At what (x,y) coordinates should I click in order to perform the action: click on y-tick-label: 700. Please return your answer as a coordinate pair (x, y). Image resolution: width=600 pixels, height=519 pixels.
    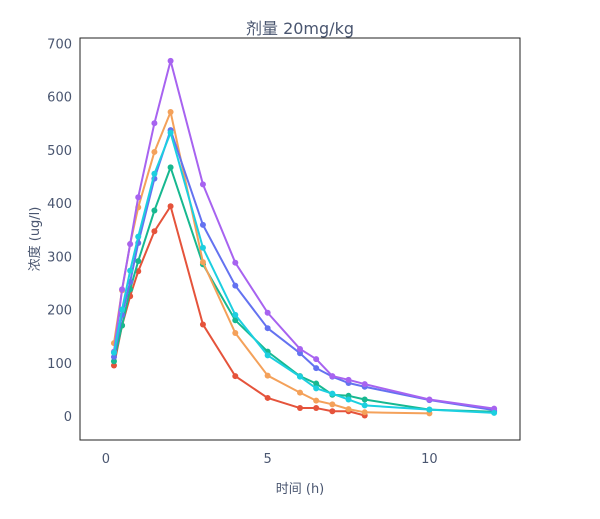
    Looking at the image, I should click on (59, 44).